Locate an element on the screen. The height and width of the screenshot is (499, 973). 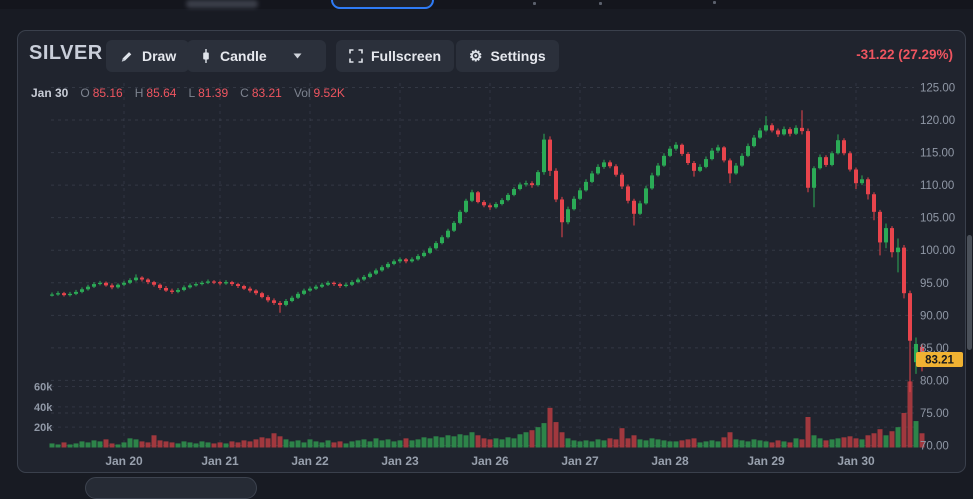
svg-text: 90.00 is located at coordinates (934, 316).